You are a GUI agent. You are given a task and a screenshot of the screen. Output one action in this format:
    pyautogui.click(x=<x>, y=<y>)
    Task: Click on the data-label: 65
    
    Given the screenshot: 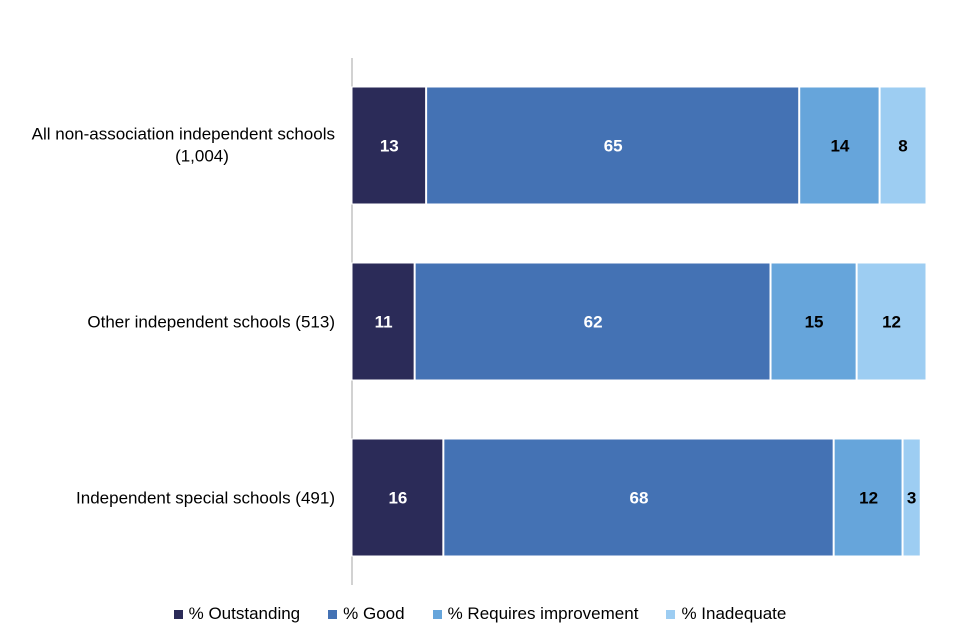 What is the action you would take?
    pyautogui.click(x=613, y=146)
    